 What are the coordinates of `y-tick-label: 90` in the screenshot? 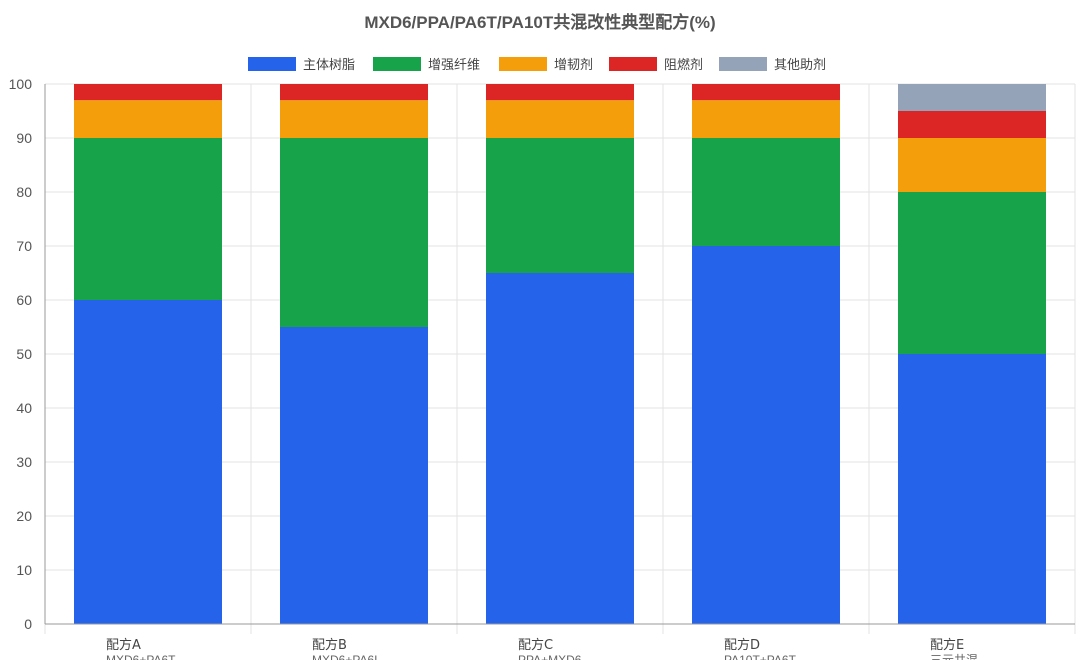 It's located at (24, 138).